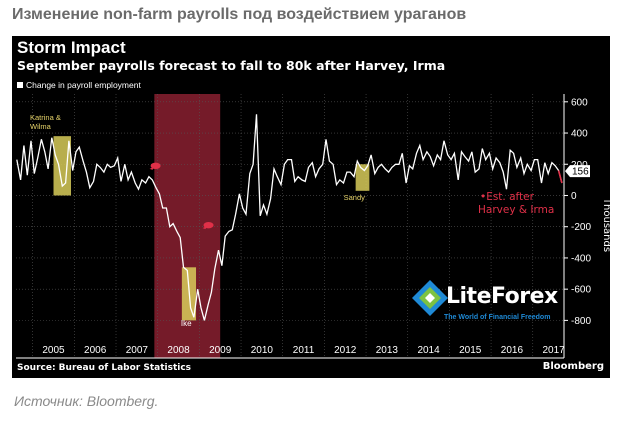 The width and height of the screenshot is (625, 429). I want to click on x-tick-label-2012: 2012, so click(345, 350).